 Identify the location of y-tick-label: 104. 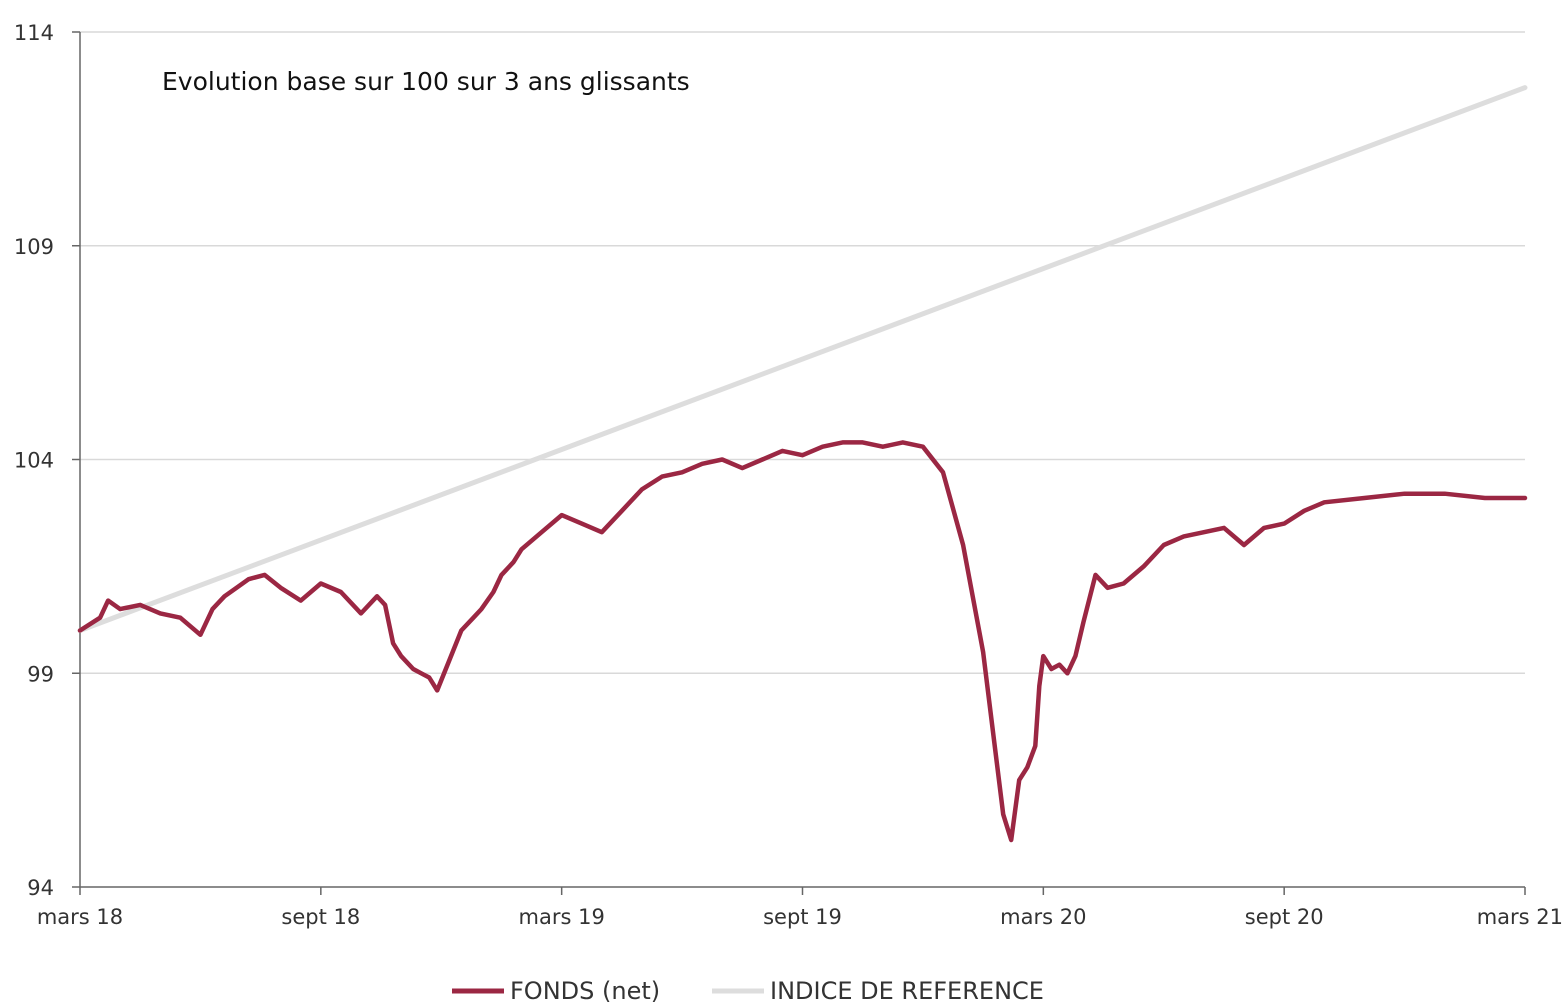
(34, 461).